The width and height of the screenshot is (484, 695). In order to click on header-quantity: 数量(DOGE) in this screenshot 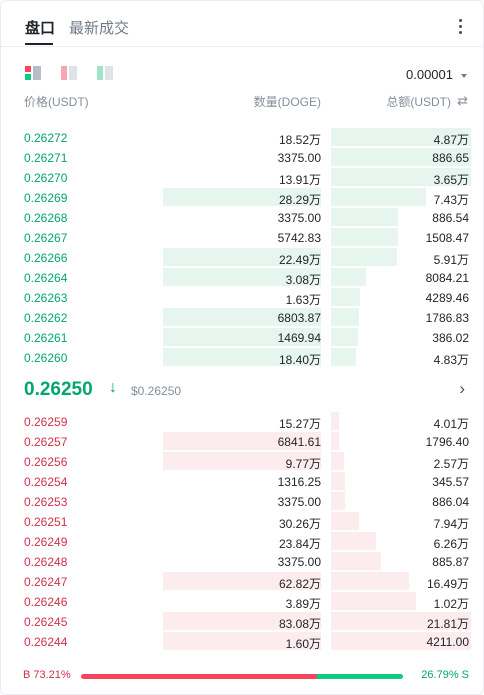, I will do `click(287, 102)`.